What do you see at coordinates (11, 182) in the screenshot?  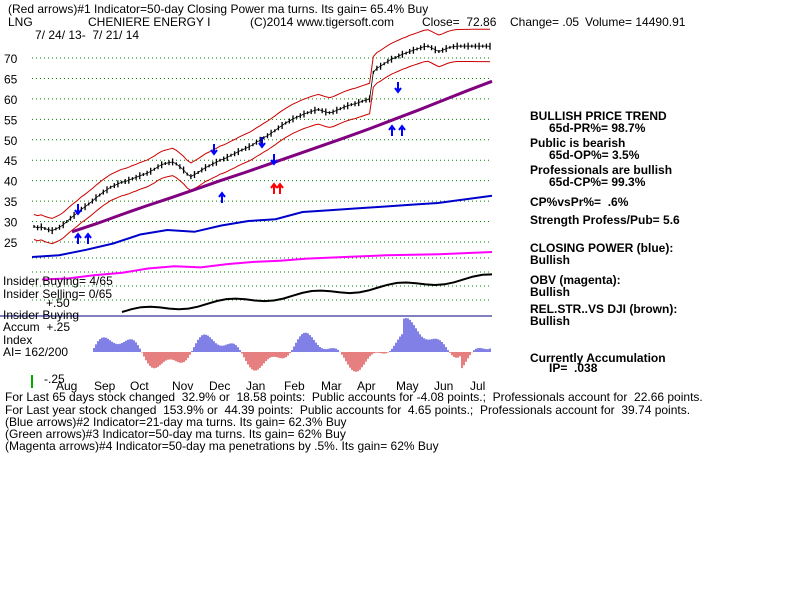 I see `y-tick-label: 40` at bounding box center [11, 182].